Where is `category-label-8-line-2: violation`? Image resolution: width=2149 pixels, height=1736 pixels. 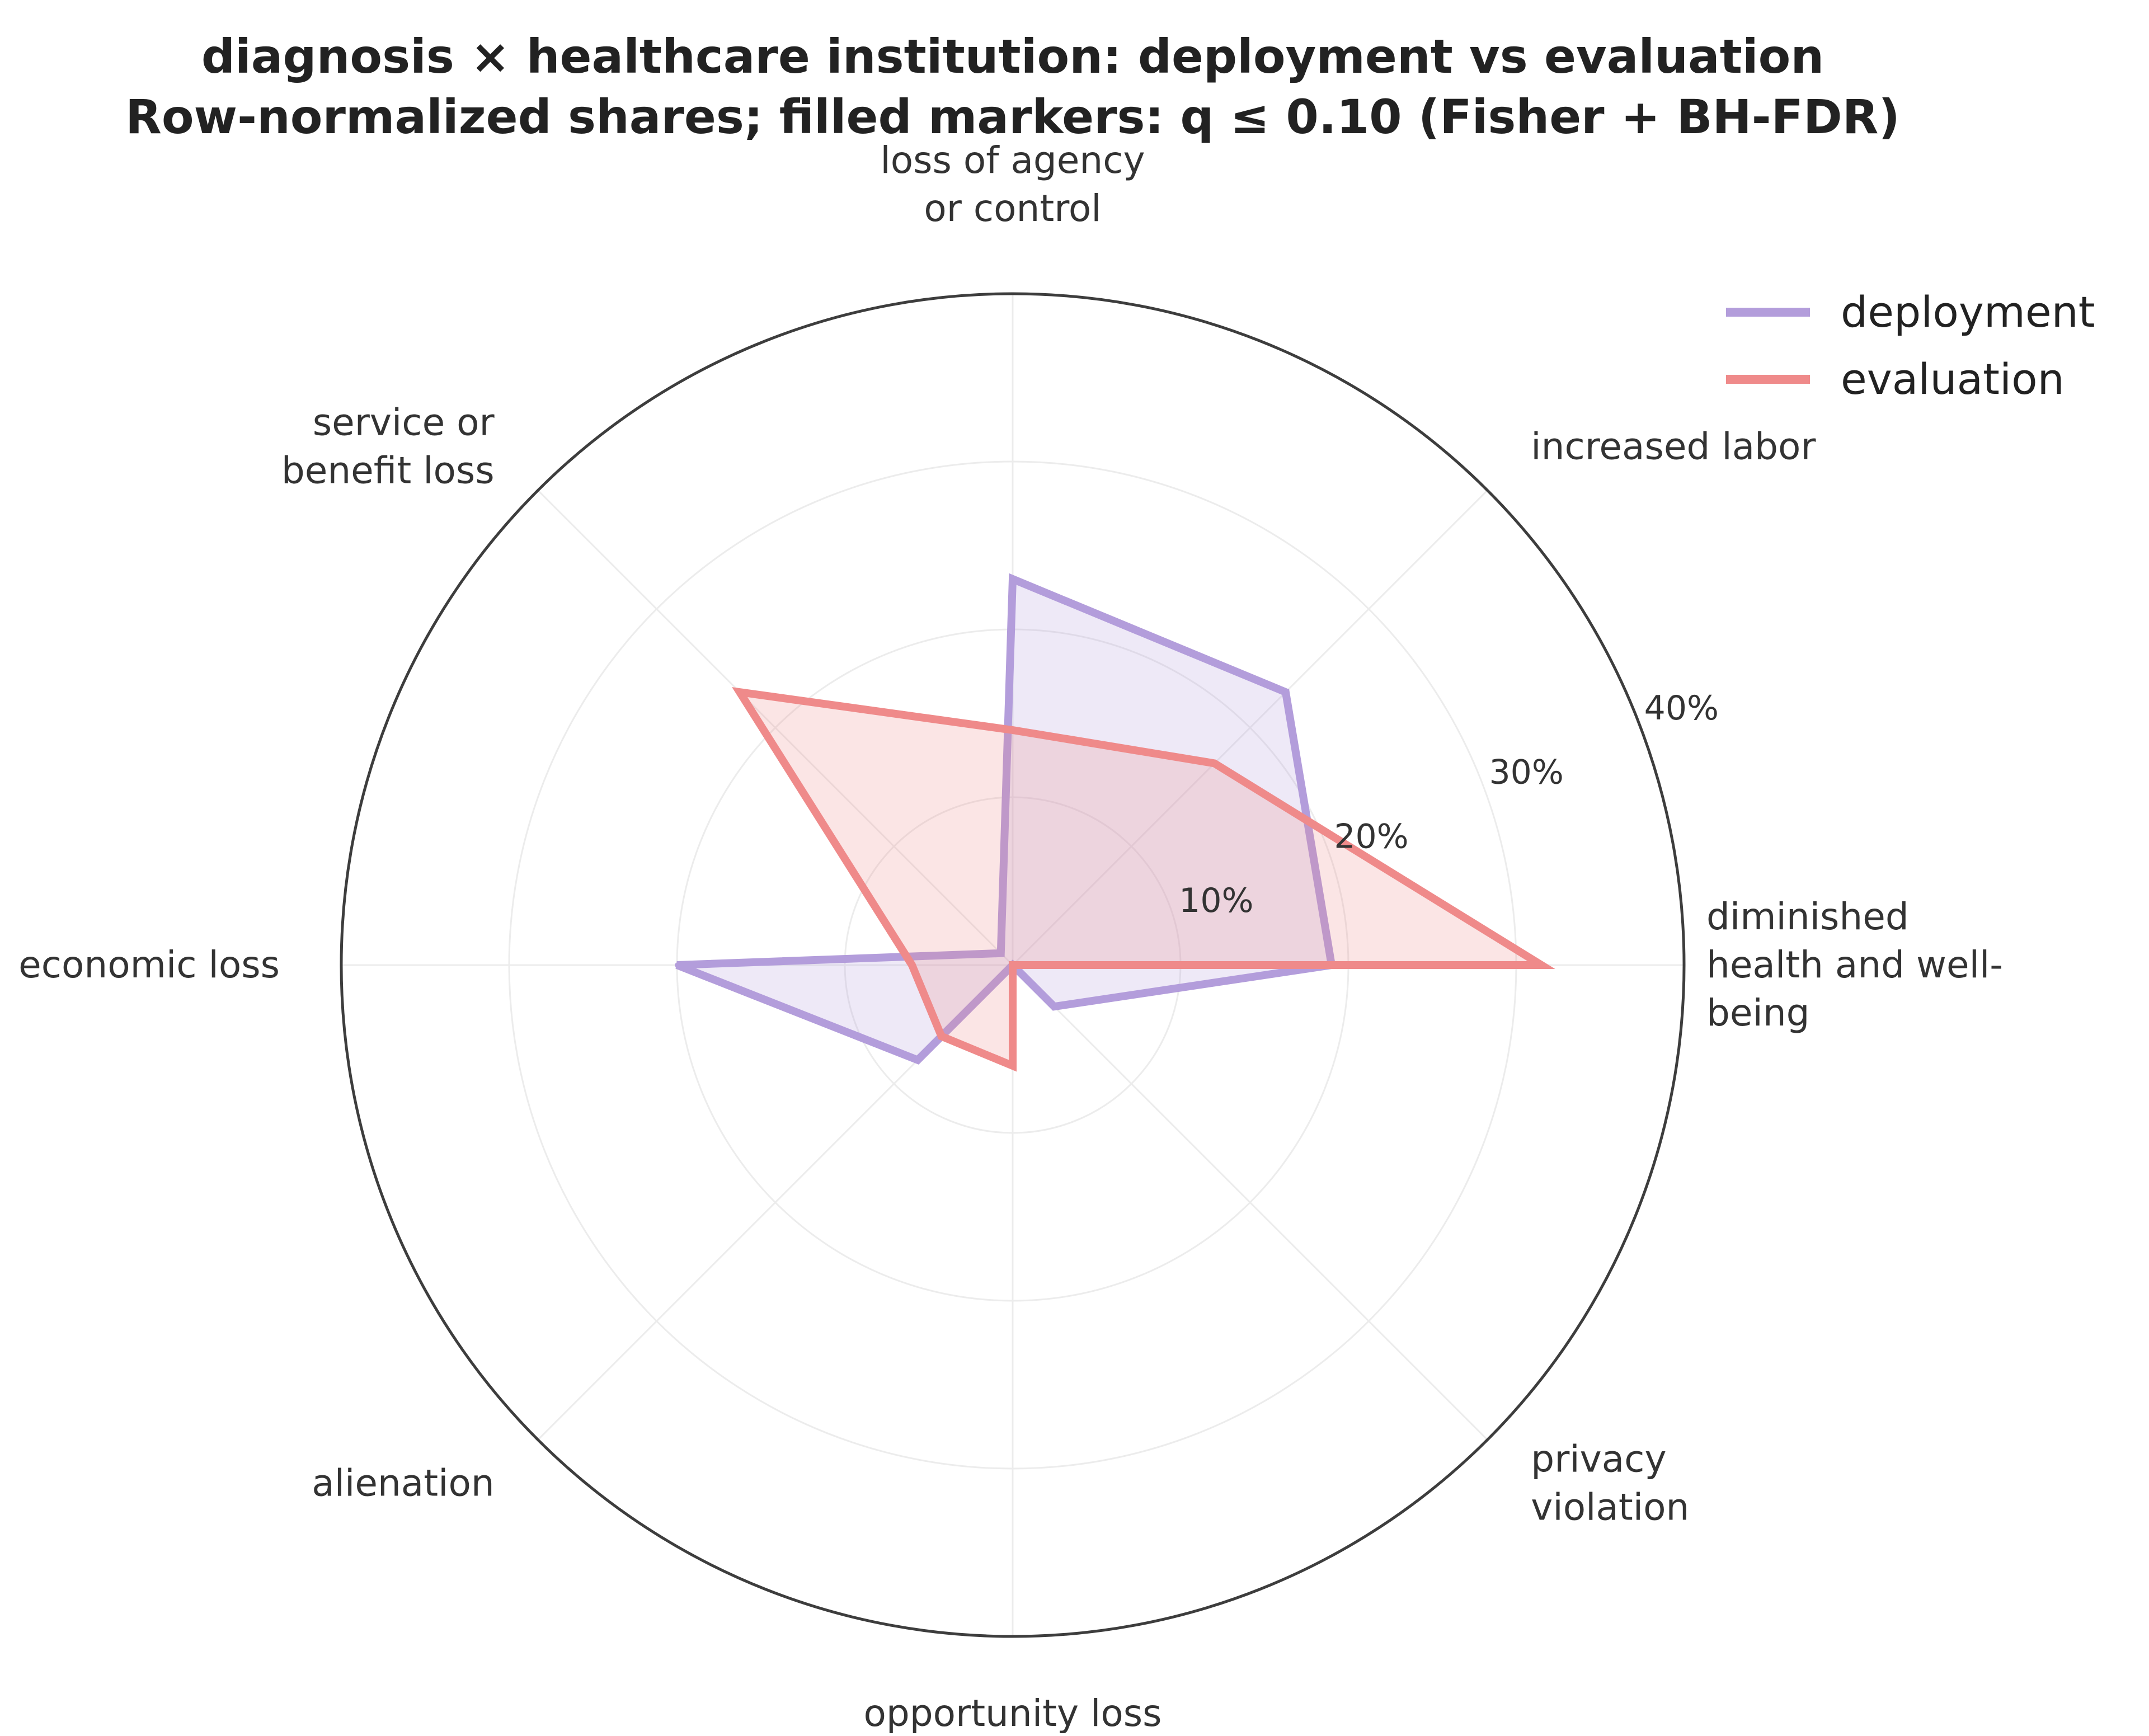
category-label-8-line-2: violation is located at coordinates (1610, 1507).